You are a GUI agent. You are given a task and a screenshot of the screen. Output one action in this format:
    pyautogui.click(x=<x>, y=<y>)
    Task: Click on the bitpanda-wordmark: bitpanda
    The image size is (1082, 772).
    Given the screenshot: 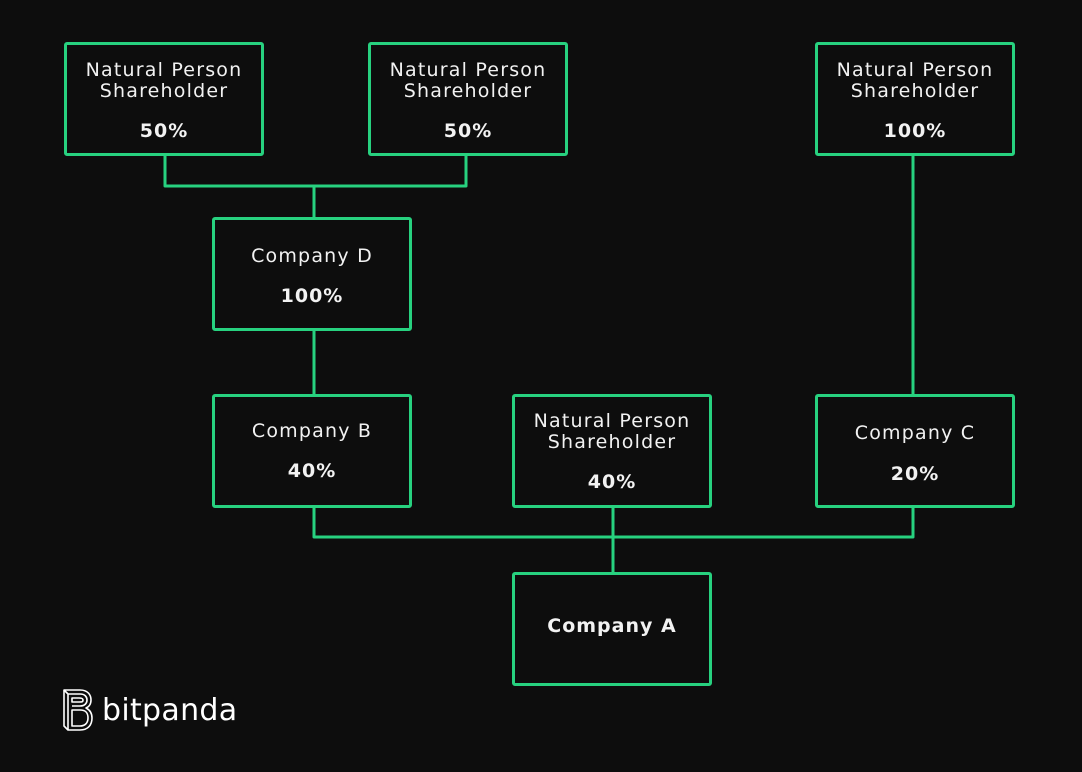 What is the action you would take?
    pyautogui.click(x=170, y=710)
    